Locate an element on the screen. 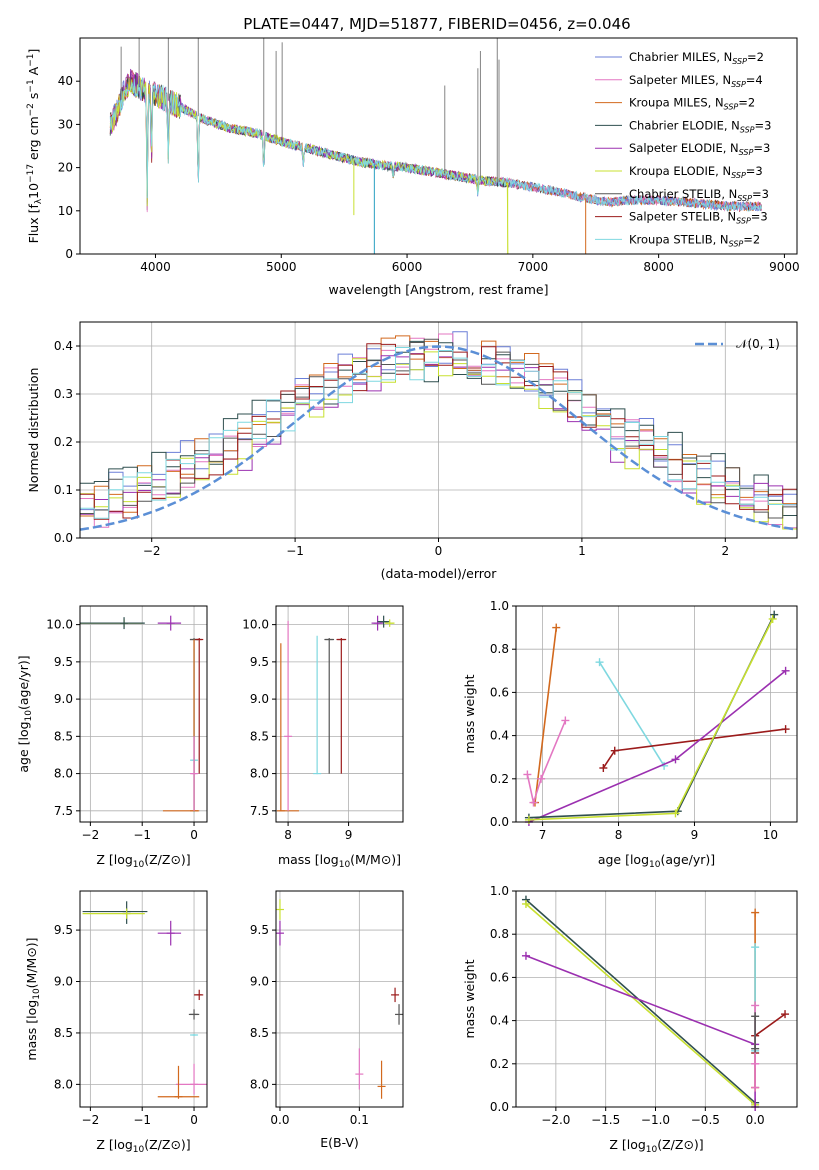 The image size is (819, 1170). label-part: A is located at coordinates (33, 72).